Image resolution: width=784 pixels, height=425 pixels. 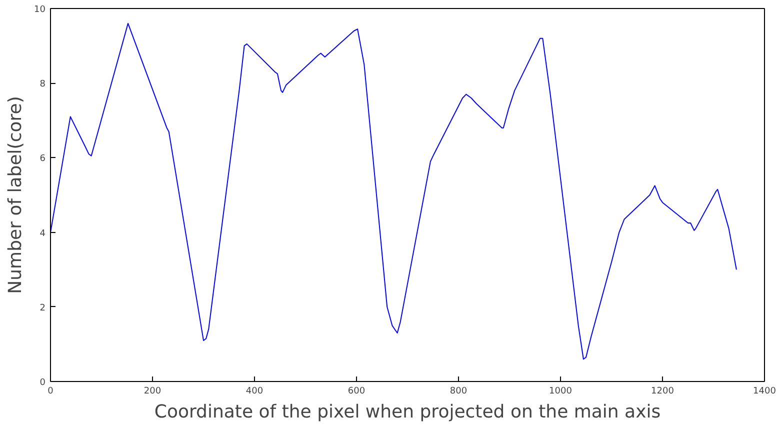 I want to click on y-tick-label: 10, so click(x=40, y=10).